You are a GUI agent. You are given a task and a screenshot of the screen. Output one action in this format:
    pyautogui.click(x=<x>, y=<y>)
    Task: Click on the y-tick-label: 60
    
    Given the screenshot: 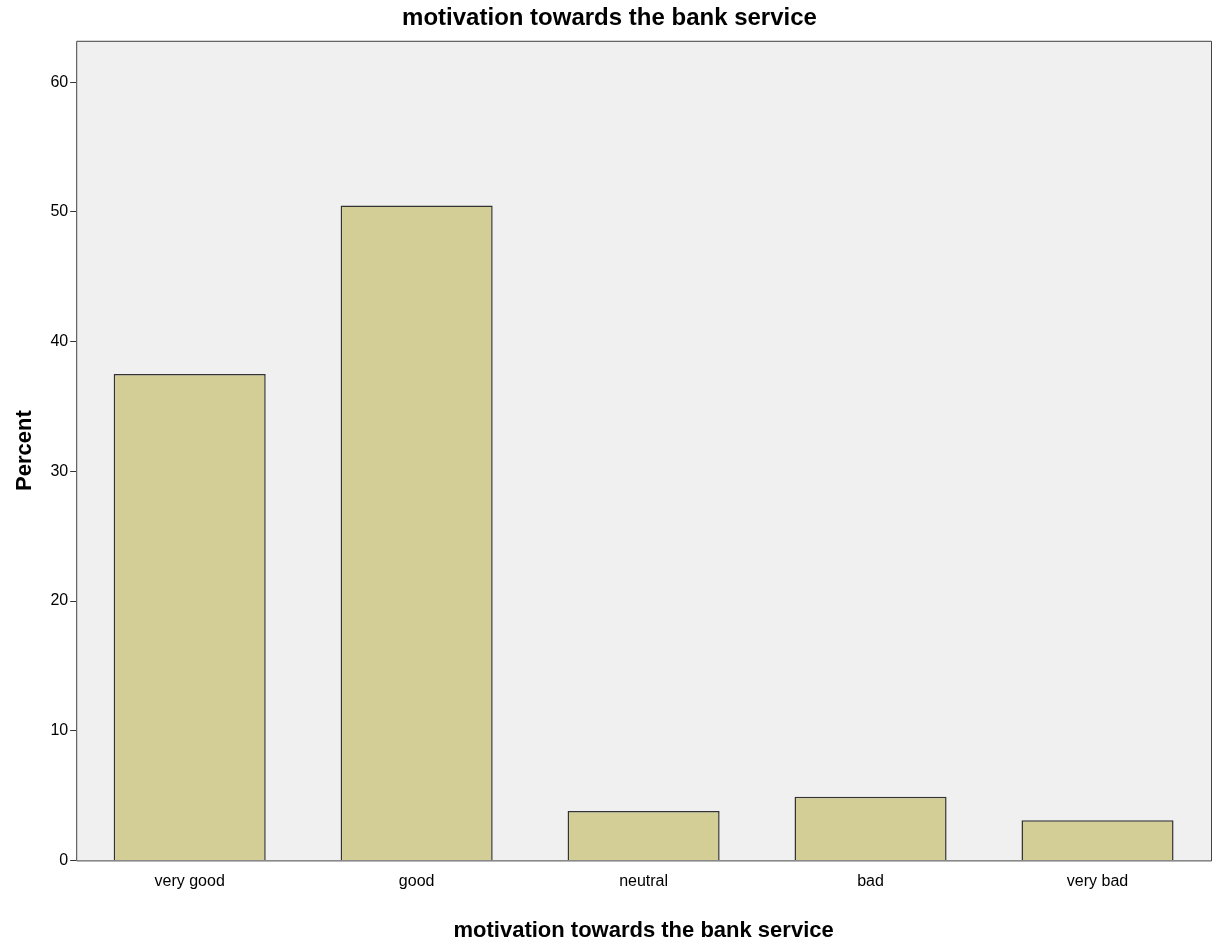 What is the action you would take?
    pyautogui.click(x=59, y=81)
    